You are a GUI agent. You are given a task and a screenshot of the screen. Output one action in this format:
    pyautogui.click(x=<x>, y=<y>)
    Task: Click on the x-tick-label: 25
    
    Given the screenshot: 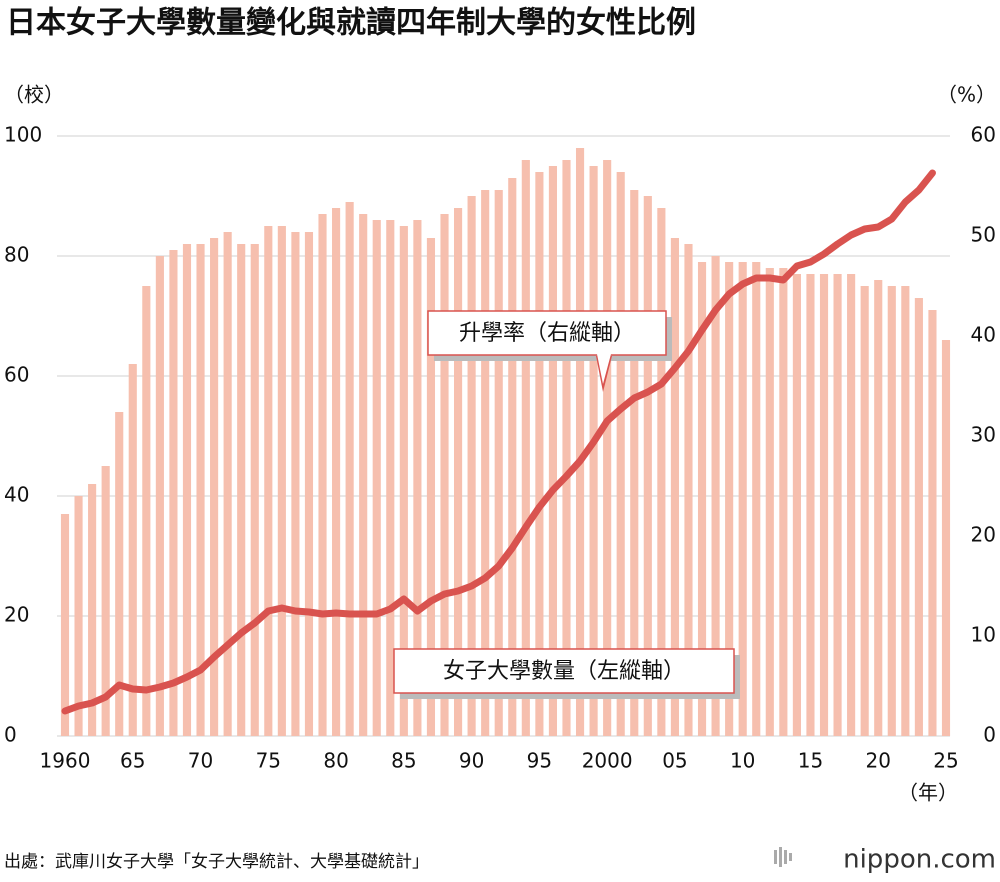 What is the action you would take?
    pyautogui.click(x=945, y=761)
    